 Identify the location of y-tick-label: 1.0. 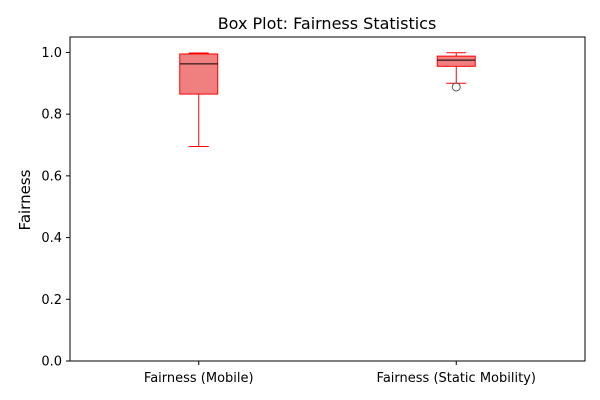
(51, 53).